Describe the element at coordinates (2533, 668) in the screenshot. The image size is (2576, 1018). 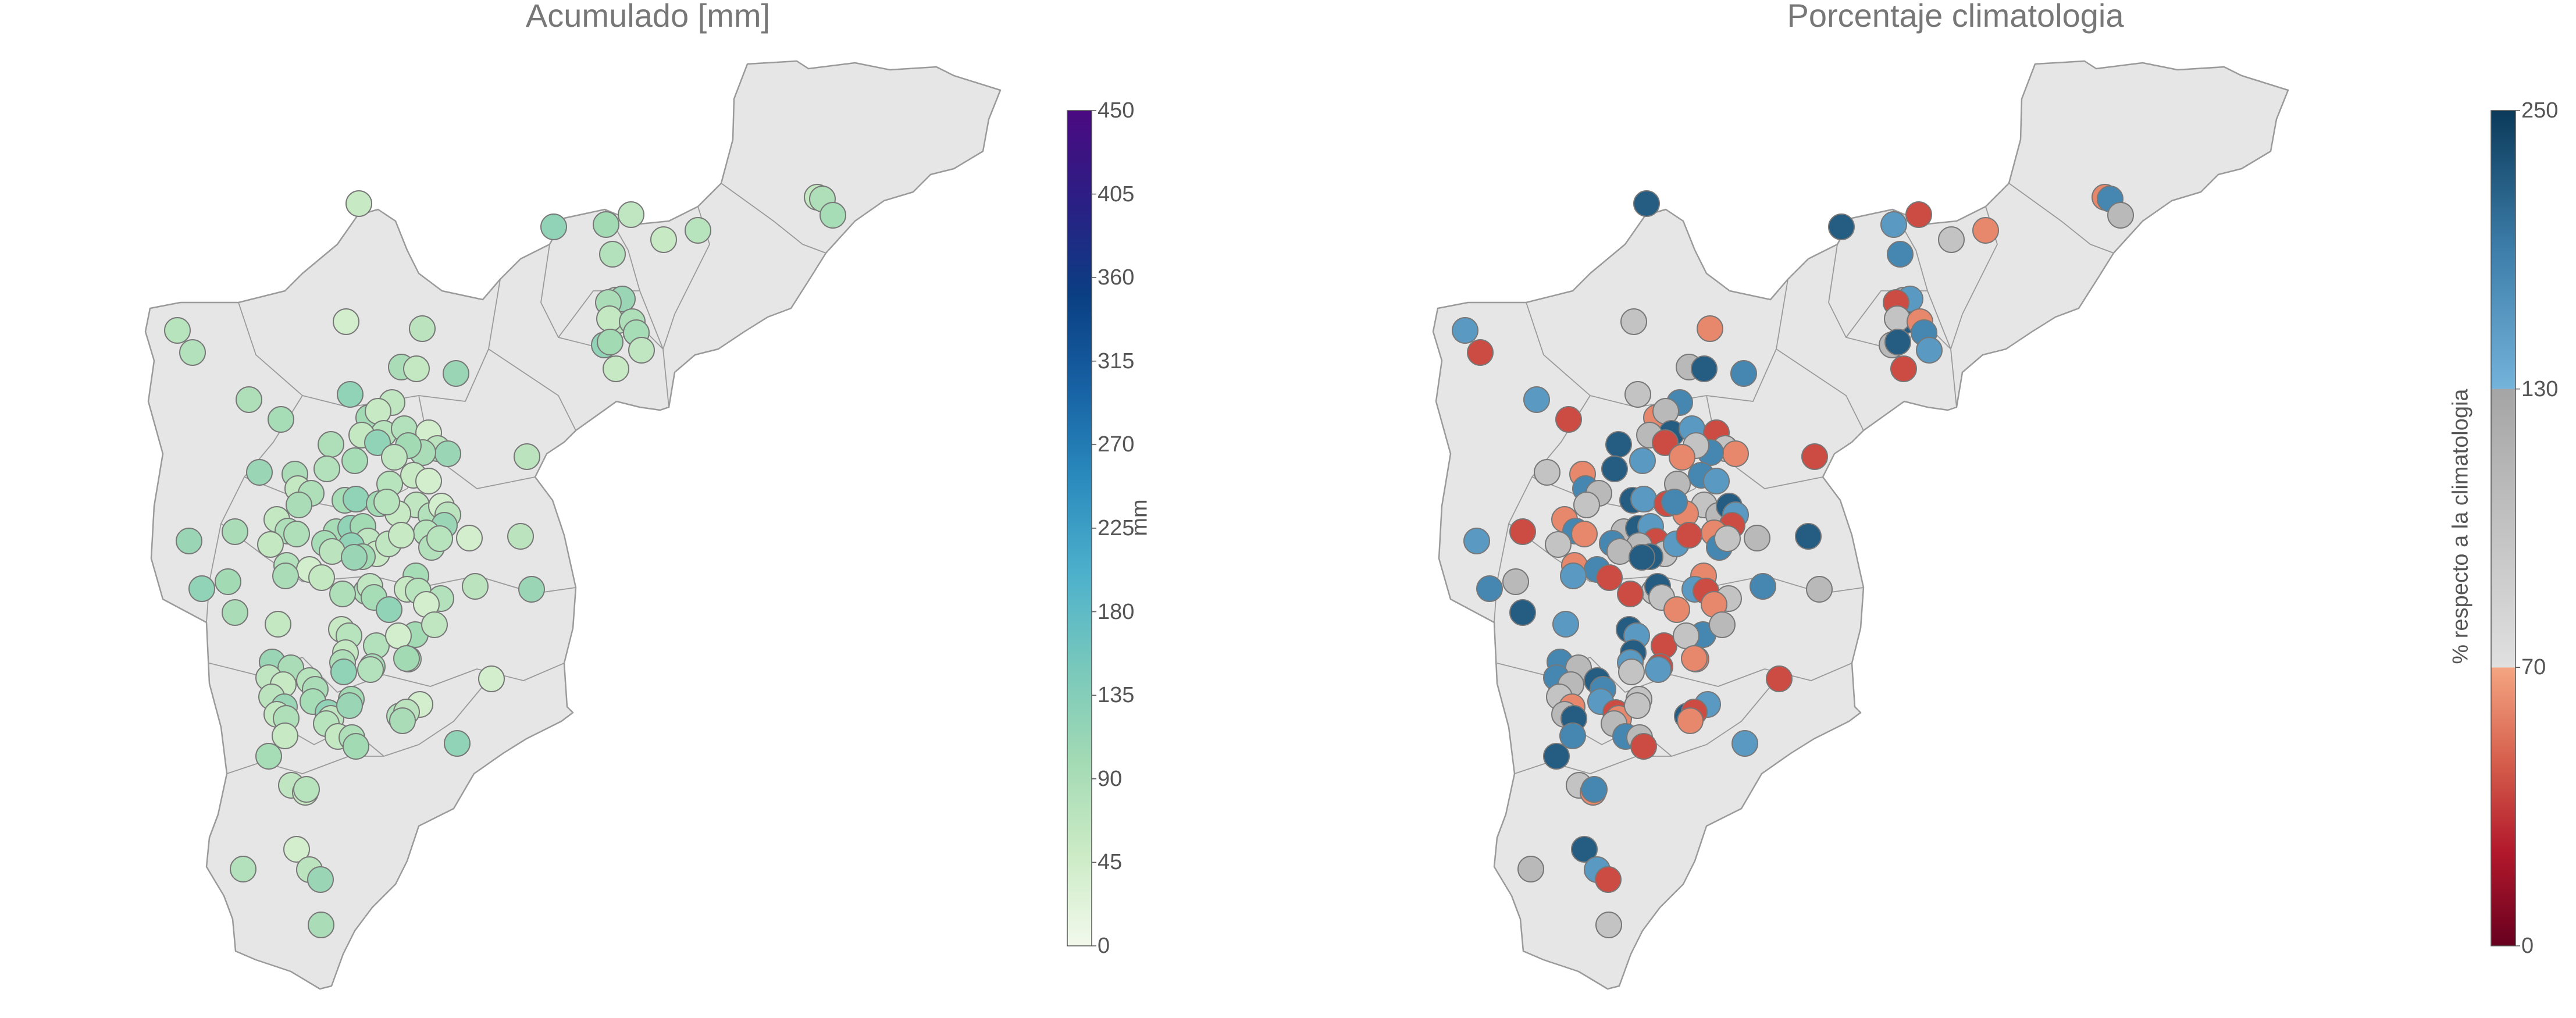
I see `colorbar-tick-label: 70` at that location.